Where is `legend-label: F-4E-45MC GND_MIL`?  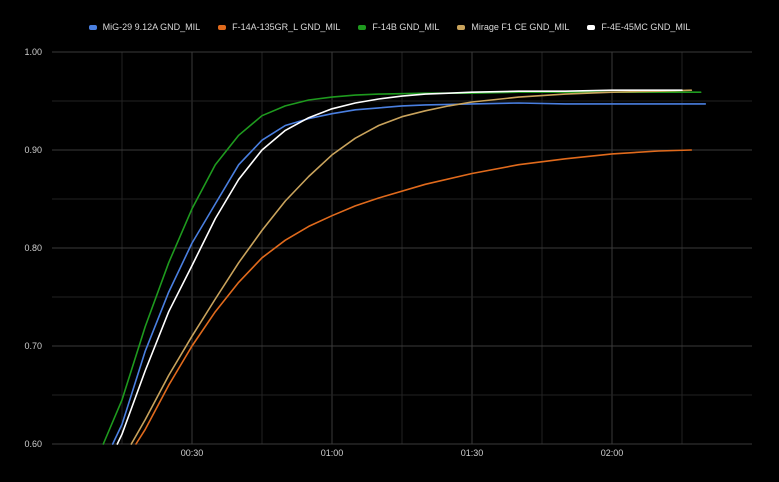 legend-label: F-4E-45MC GND_MIL is located at coordinates (646, 27).